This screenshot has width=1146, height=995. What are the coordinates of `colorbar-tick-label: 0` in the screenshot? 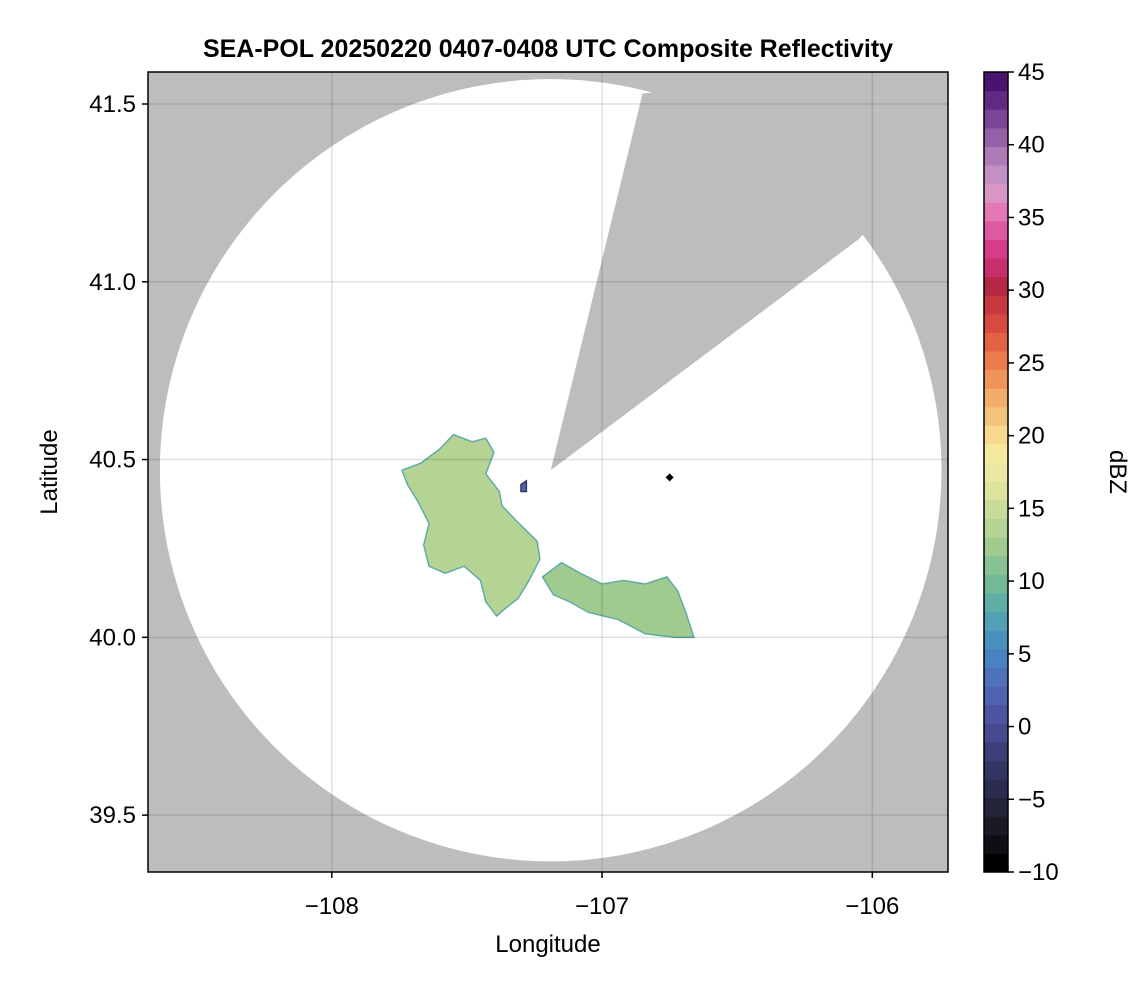 It's located at (1024, 727).